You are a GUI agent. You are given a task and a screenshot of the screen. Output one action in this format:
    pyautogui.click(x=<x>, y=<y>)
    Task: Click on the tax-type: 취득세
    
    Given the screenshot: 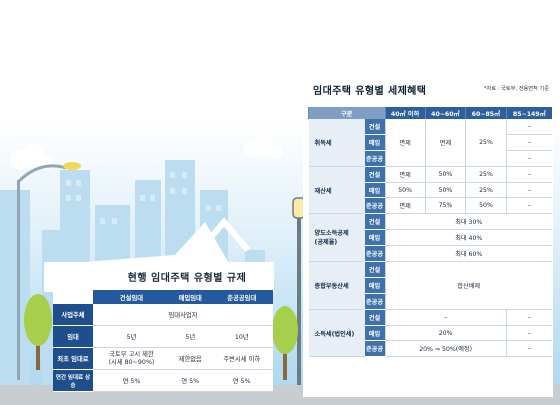 What is the action you would take?
    pyautogui.click(x=336, y=143)
    